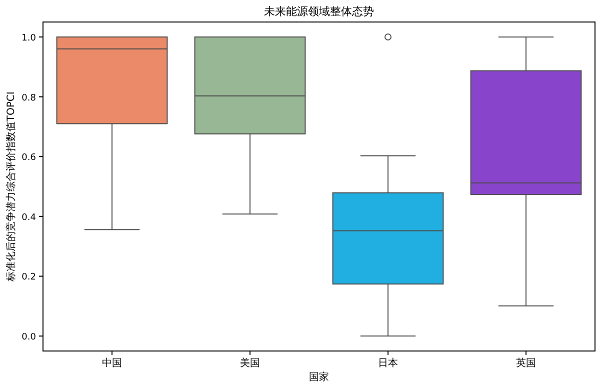 This screenshot has width=601, height=388. What do you see at coordinates (319, 377) in the screenshot?
I see `x-axis-title: 国家` at bounding box center [319, 377].